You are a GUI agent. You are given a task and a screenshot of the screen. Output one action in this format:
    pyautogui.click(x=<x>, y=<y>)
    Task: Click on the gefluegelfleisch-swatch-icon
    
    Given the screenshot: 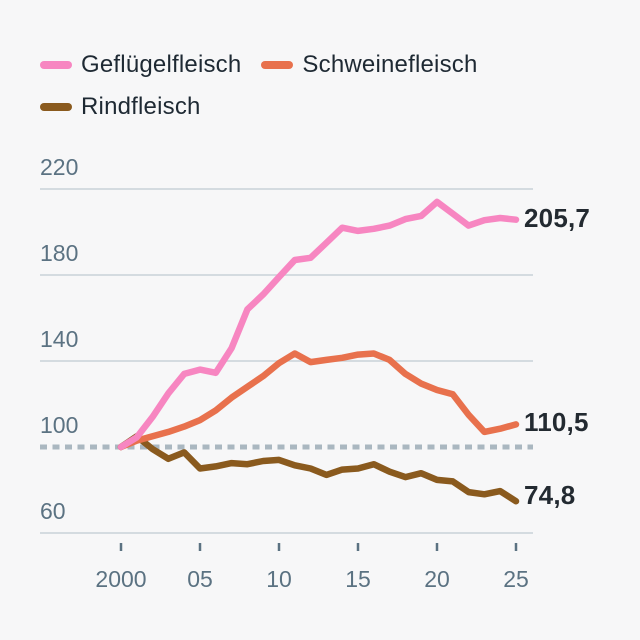 What is the action you would take?
    pyautogui.click(x=56, y=64)
    